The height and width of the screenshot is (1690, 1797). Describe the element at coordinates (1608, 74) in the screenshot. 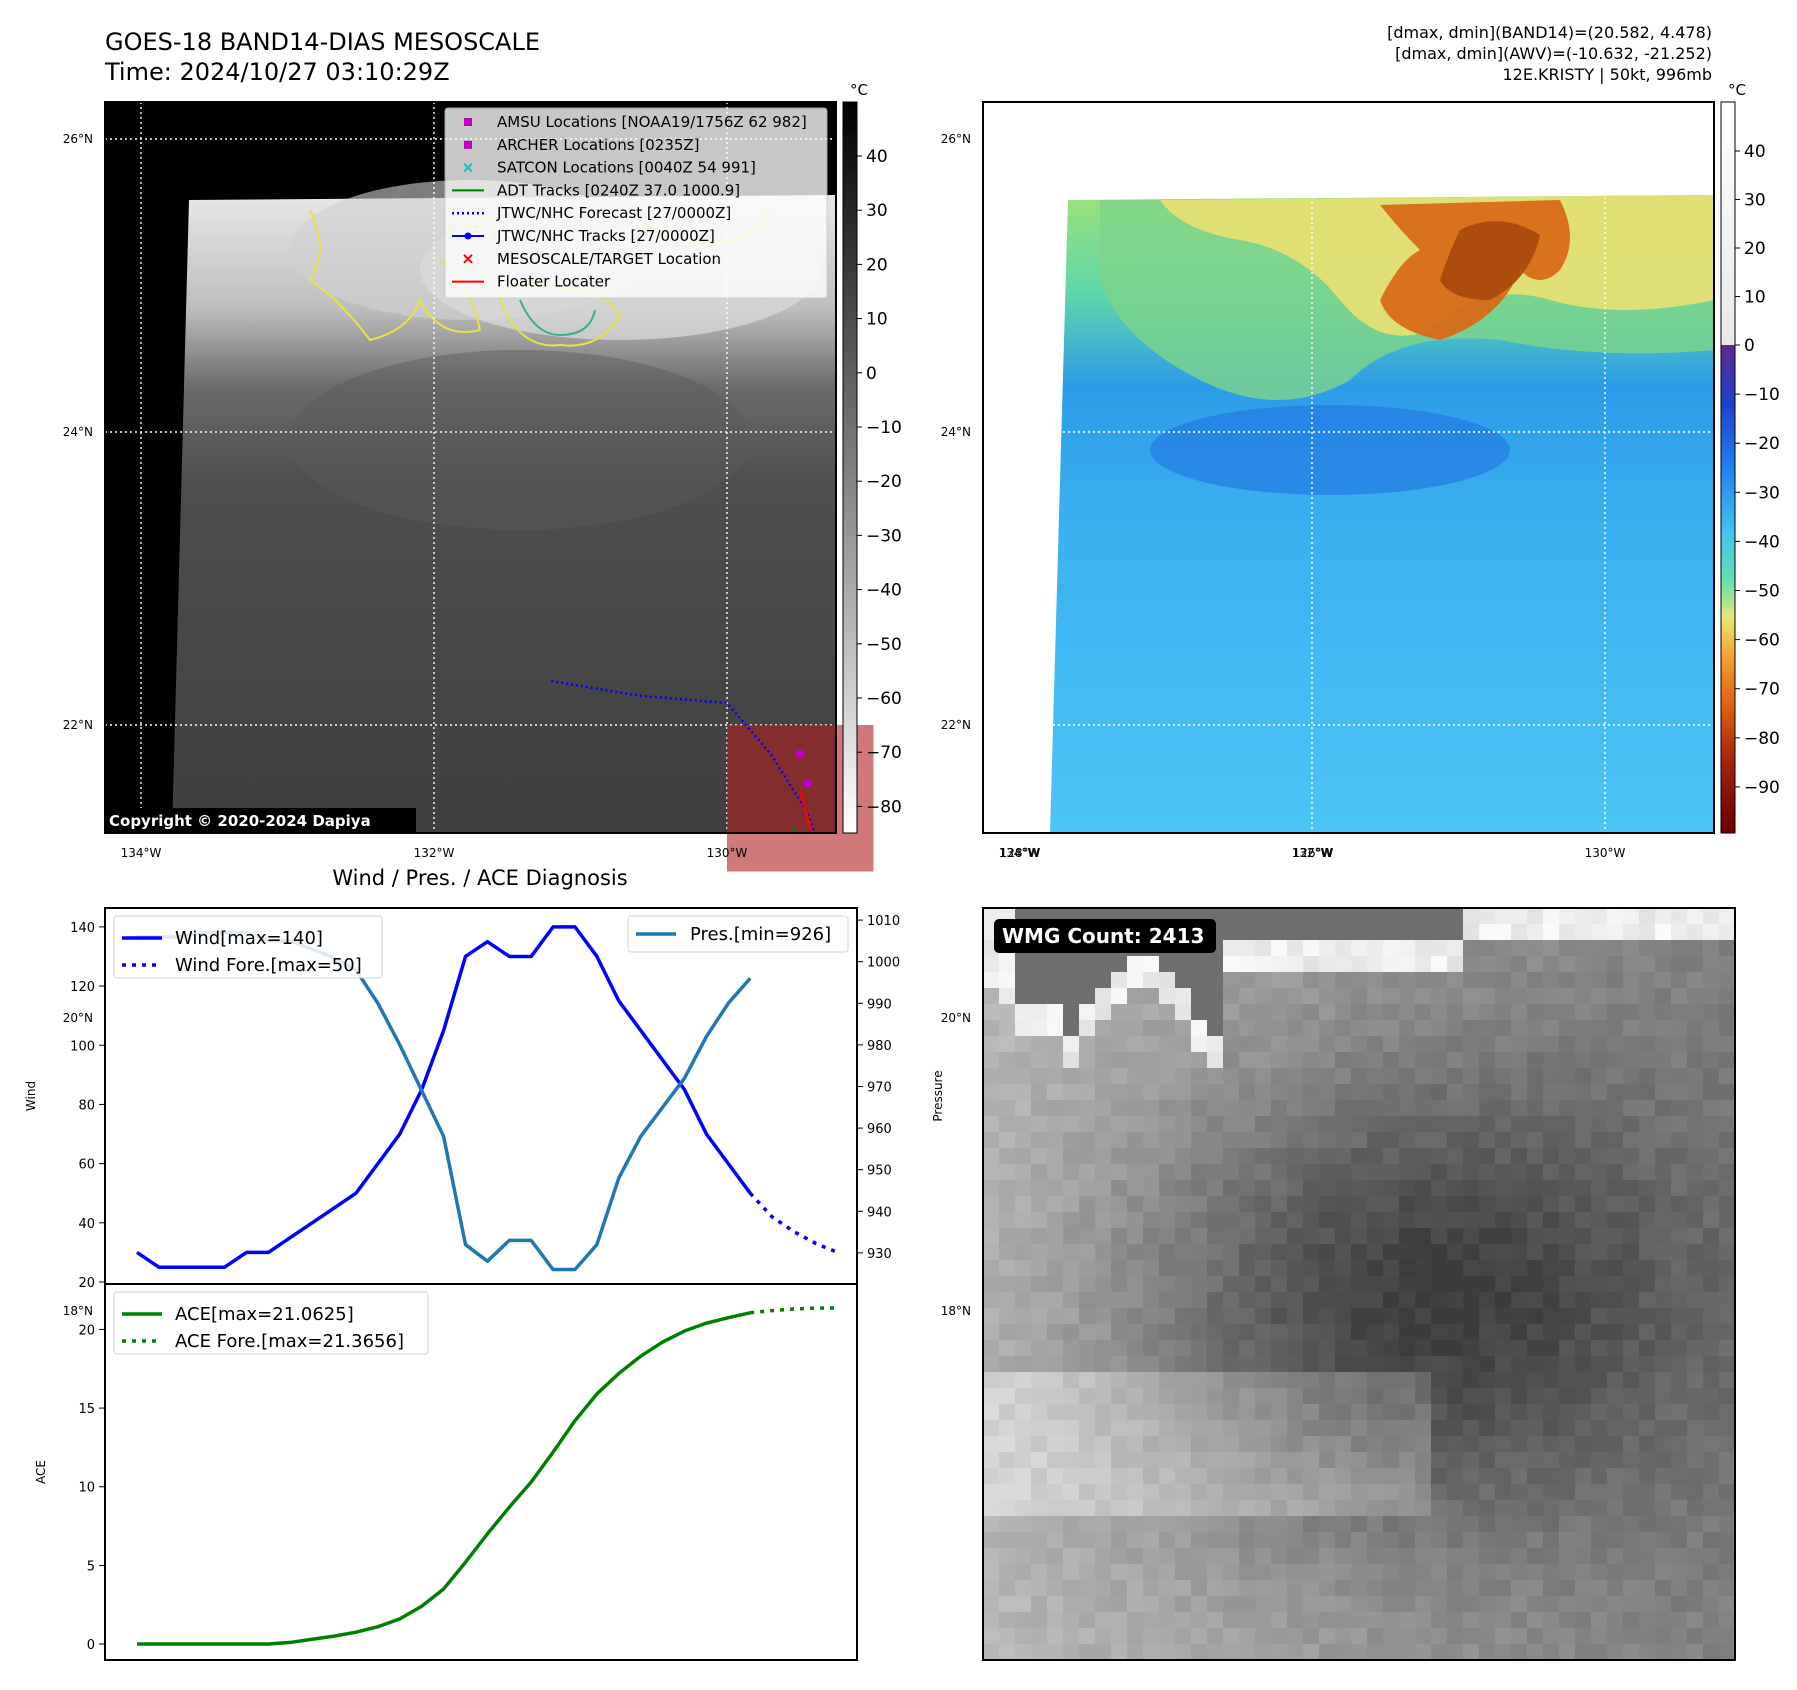

I see `stat-line3: 12E.KRISTY | 50kt, 996mb` at that location.